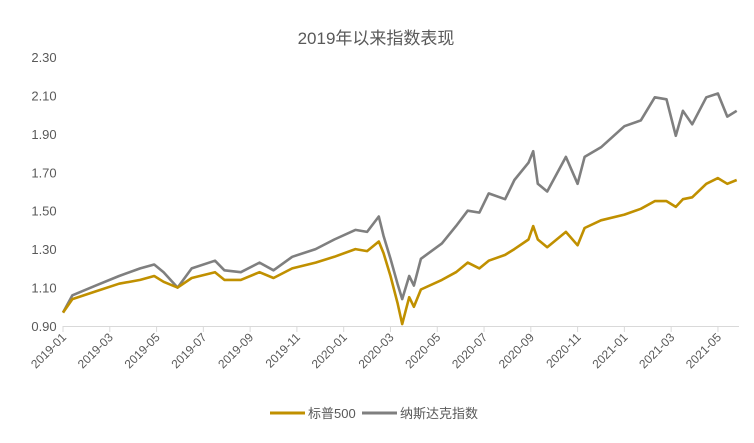 The width and height of the screenshot is (754, 443). Describe the element at coordinates (563, 350) in the screenshot. I see `x-tick-label: 2020-11` at that location.